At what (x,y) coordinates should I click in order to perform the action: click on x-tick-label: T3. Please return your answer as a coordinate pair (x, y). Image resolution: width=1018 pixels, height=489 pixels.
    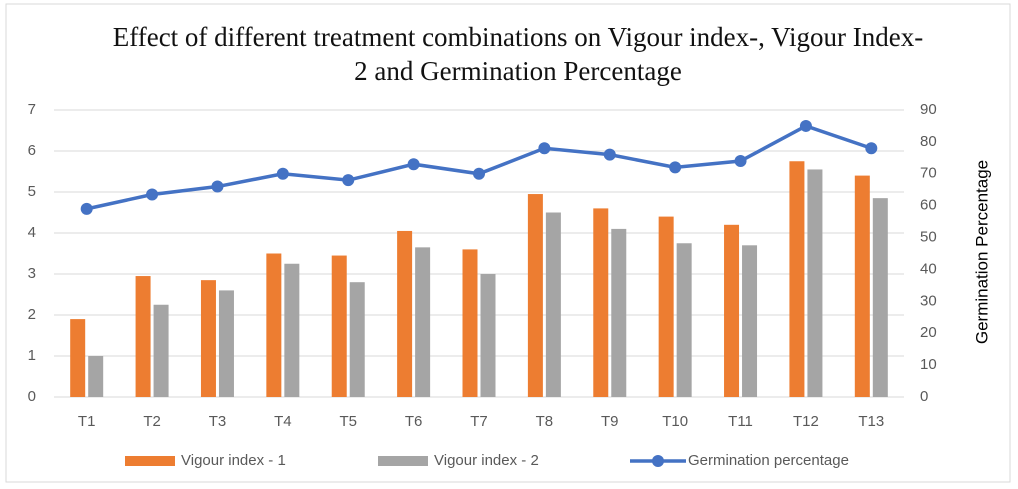
    Looking at the image, I should click on (218, 421).